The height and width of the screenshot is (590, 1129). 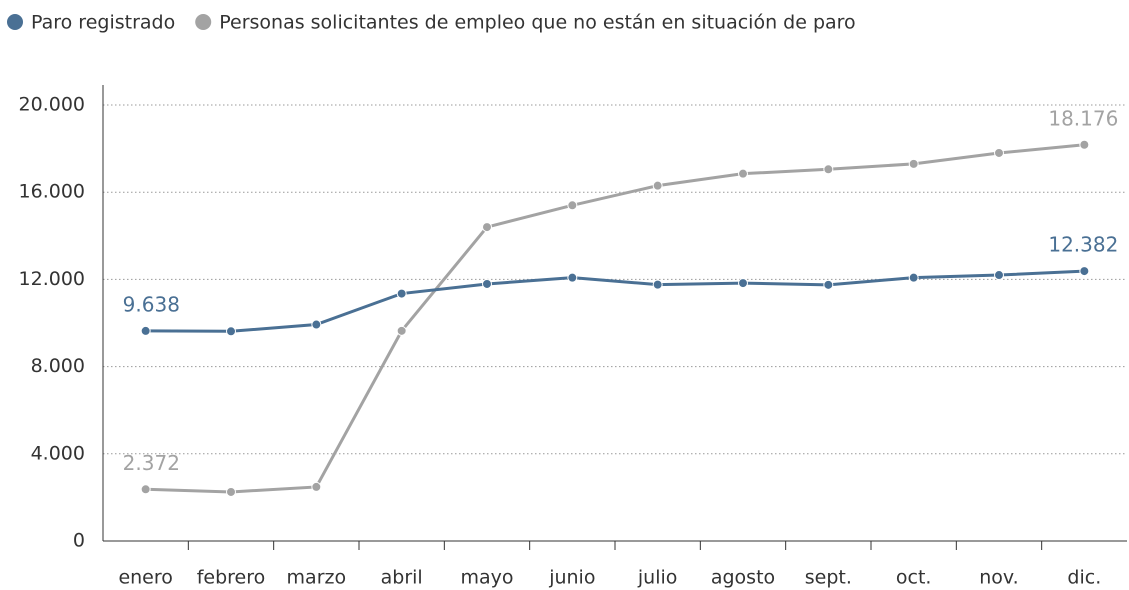 I want to click on y-tick-label: 4.000, so click(x=58, y=453).